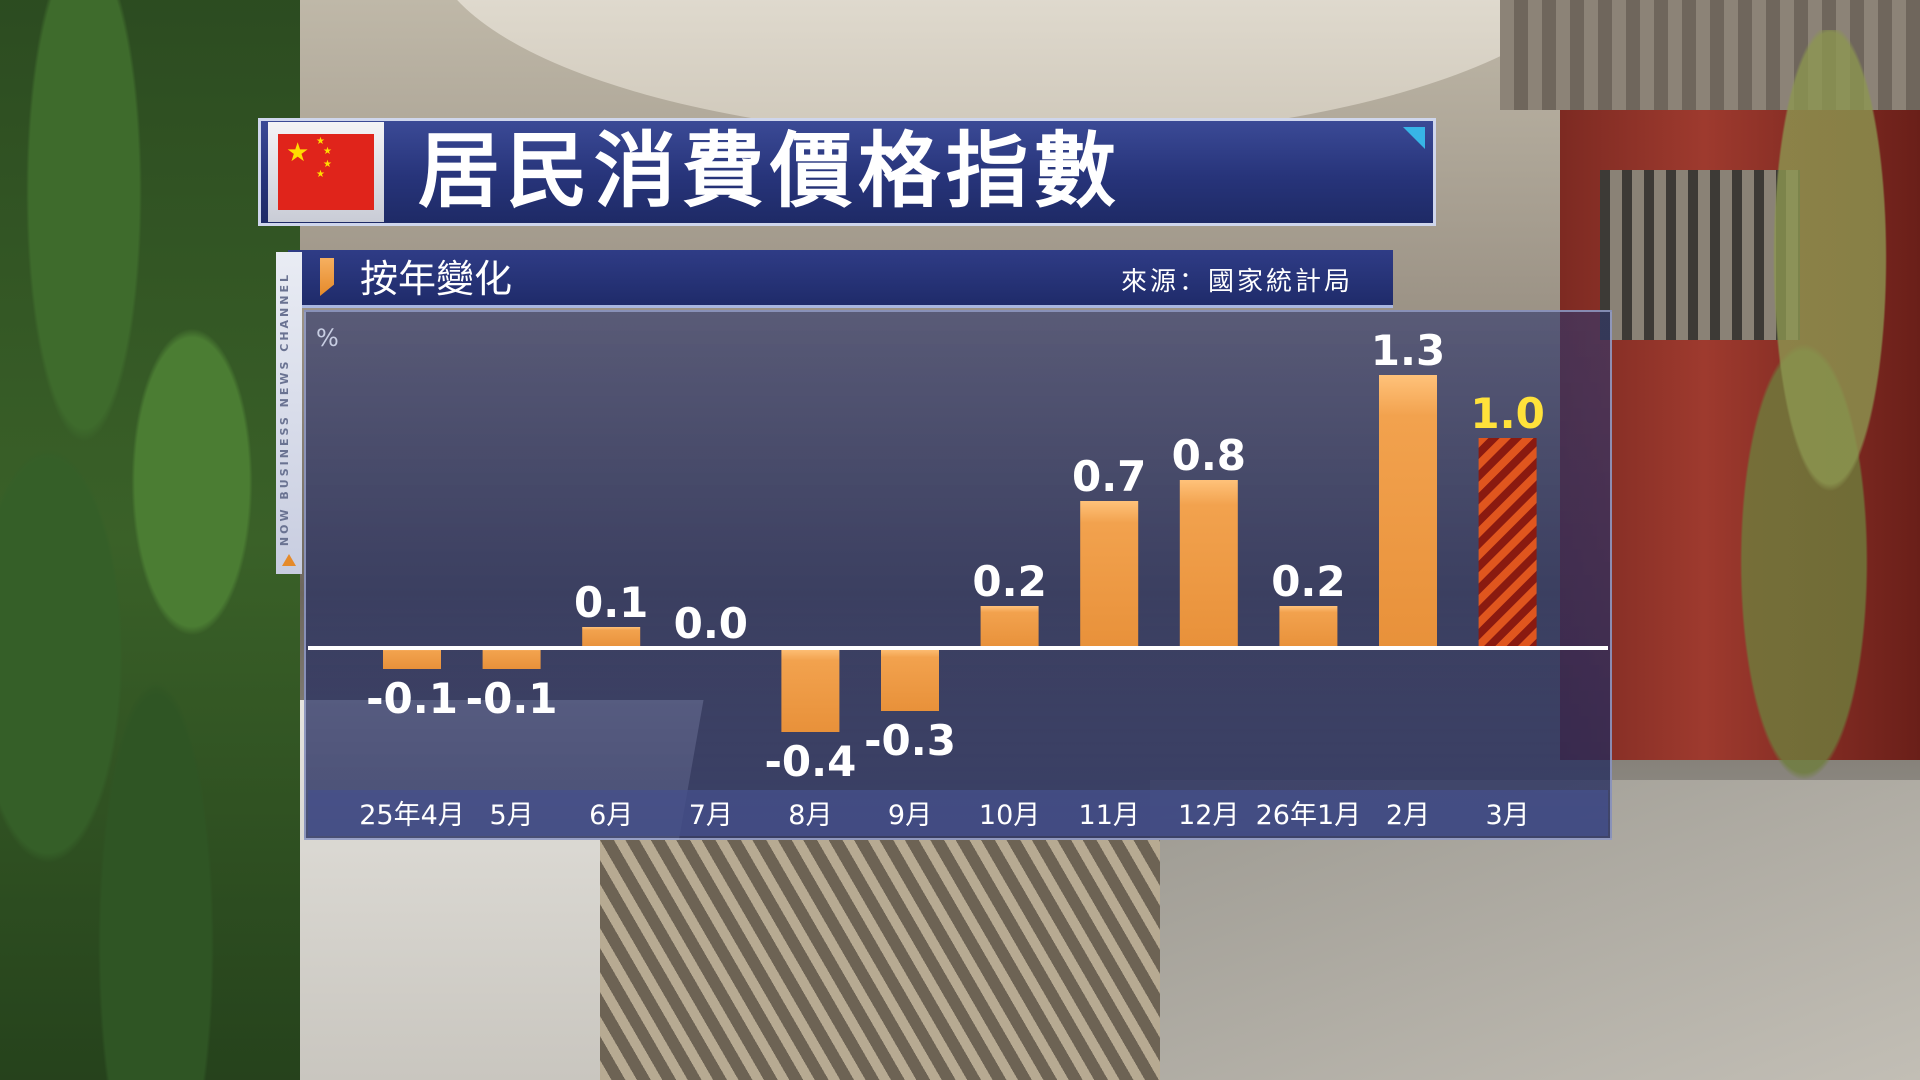  What do you see at coordinates (611, 815) in the screenshot?
I see `category-label-2: 6月` at bounding box center [611, 815].